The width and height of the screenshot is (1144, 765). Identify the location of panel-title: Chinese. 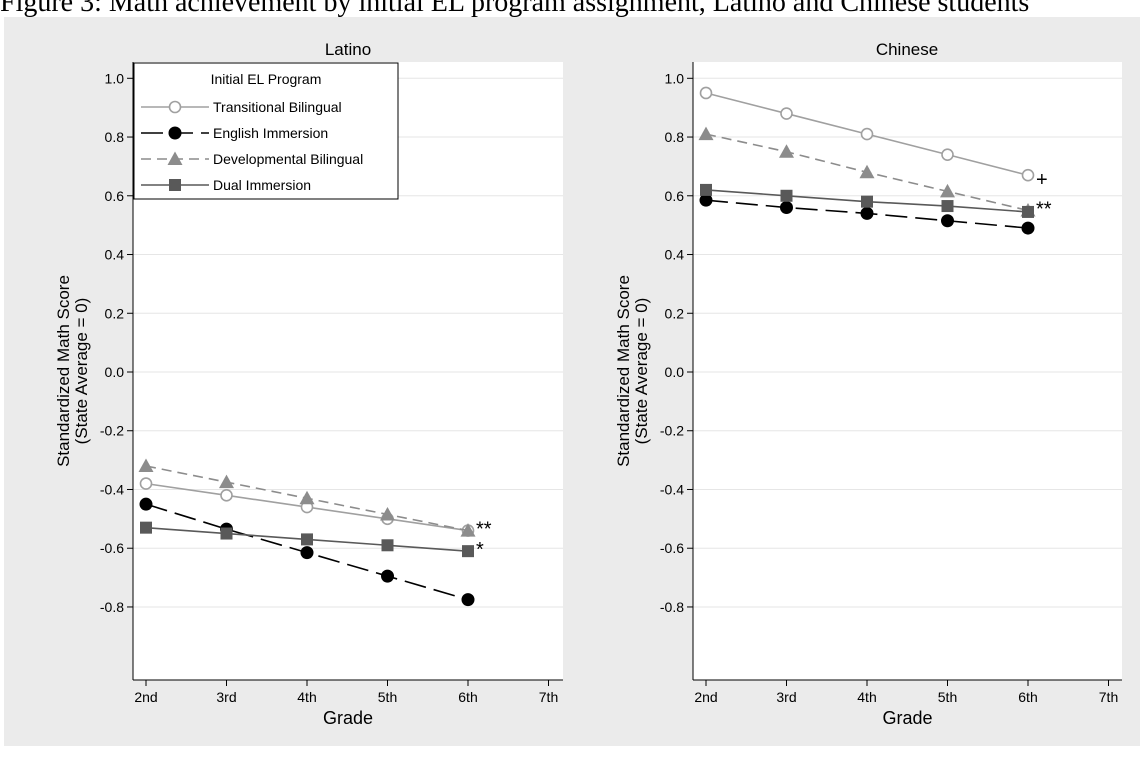
(907, 49).